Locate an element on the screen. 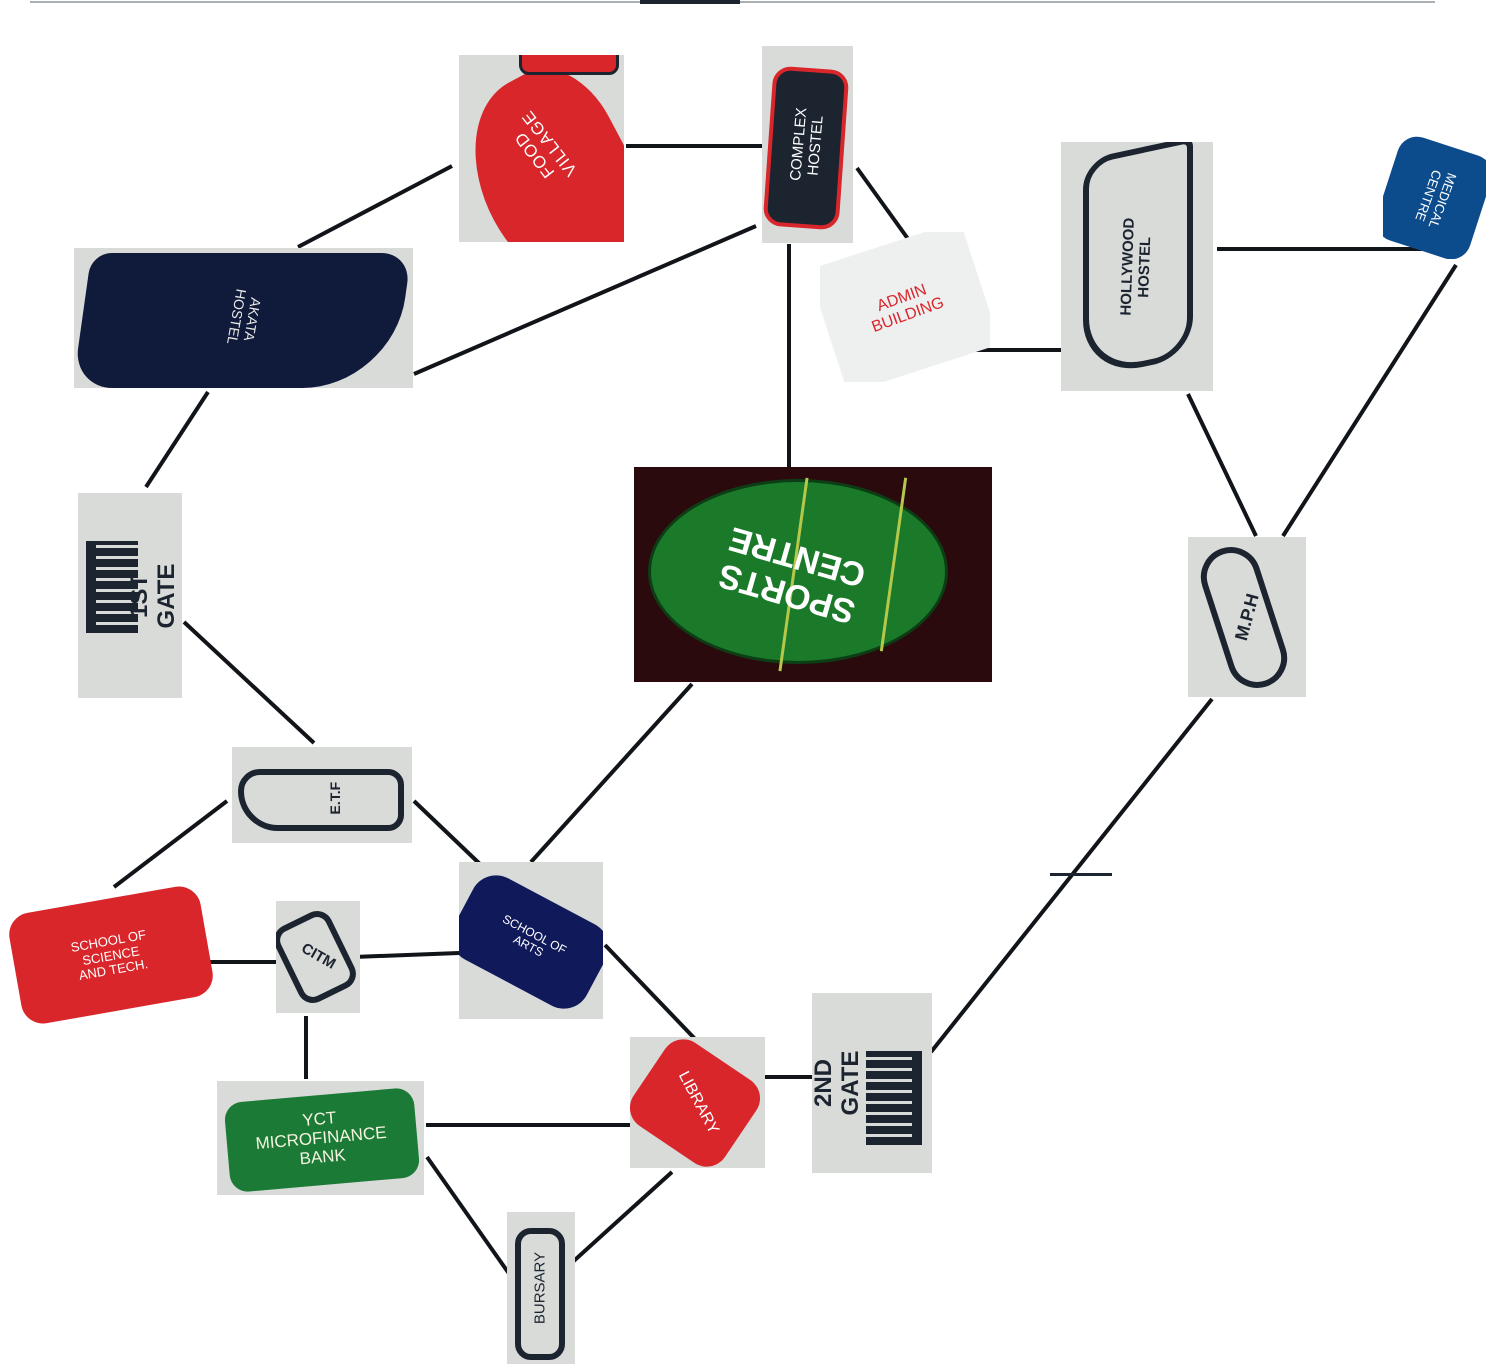  bursary-label: BURSARY is located at coordinates (540, 1288).